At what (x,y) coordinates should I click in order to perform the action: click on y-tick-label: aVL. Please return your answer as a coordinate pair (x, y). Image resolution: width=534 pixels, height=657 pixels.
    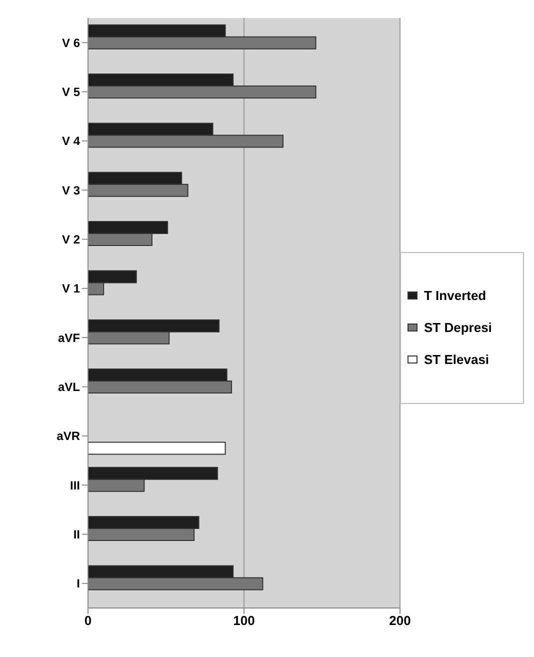
    Looking at the image, I should click on (69, 387).